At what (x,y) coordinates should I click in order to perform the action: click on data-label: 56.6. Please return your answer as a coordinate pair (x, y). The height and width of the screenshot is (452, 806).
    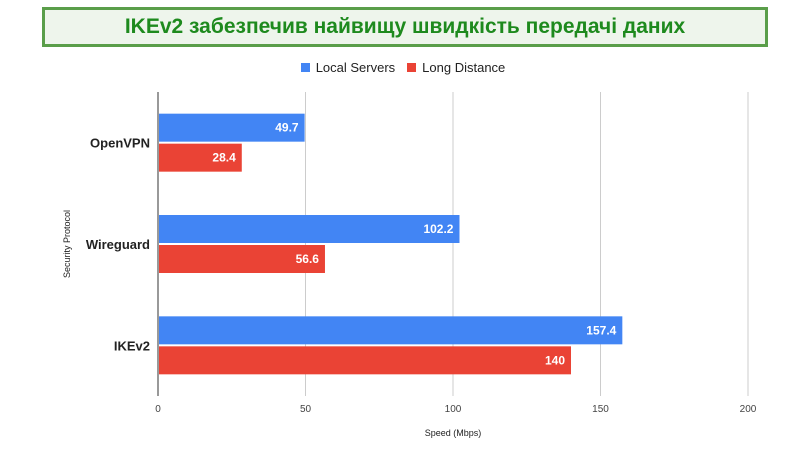
    Looking at the image, I should click on (308, 259).